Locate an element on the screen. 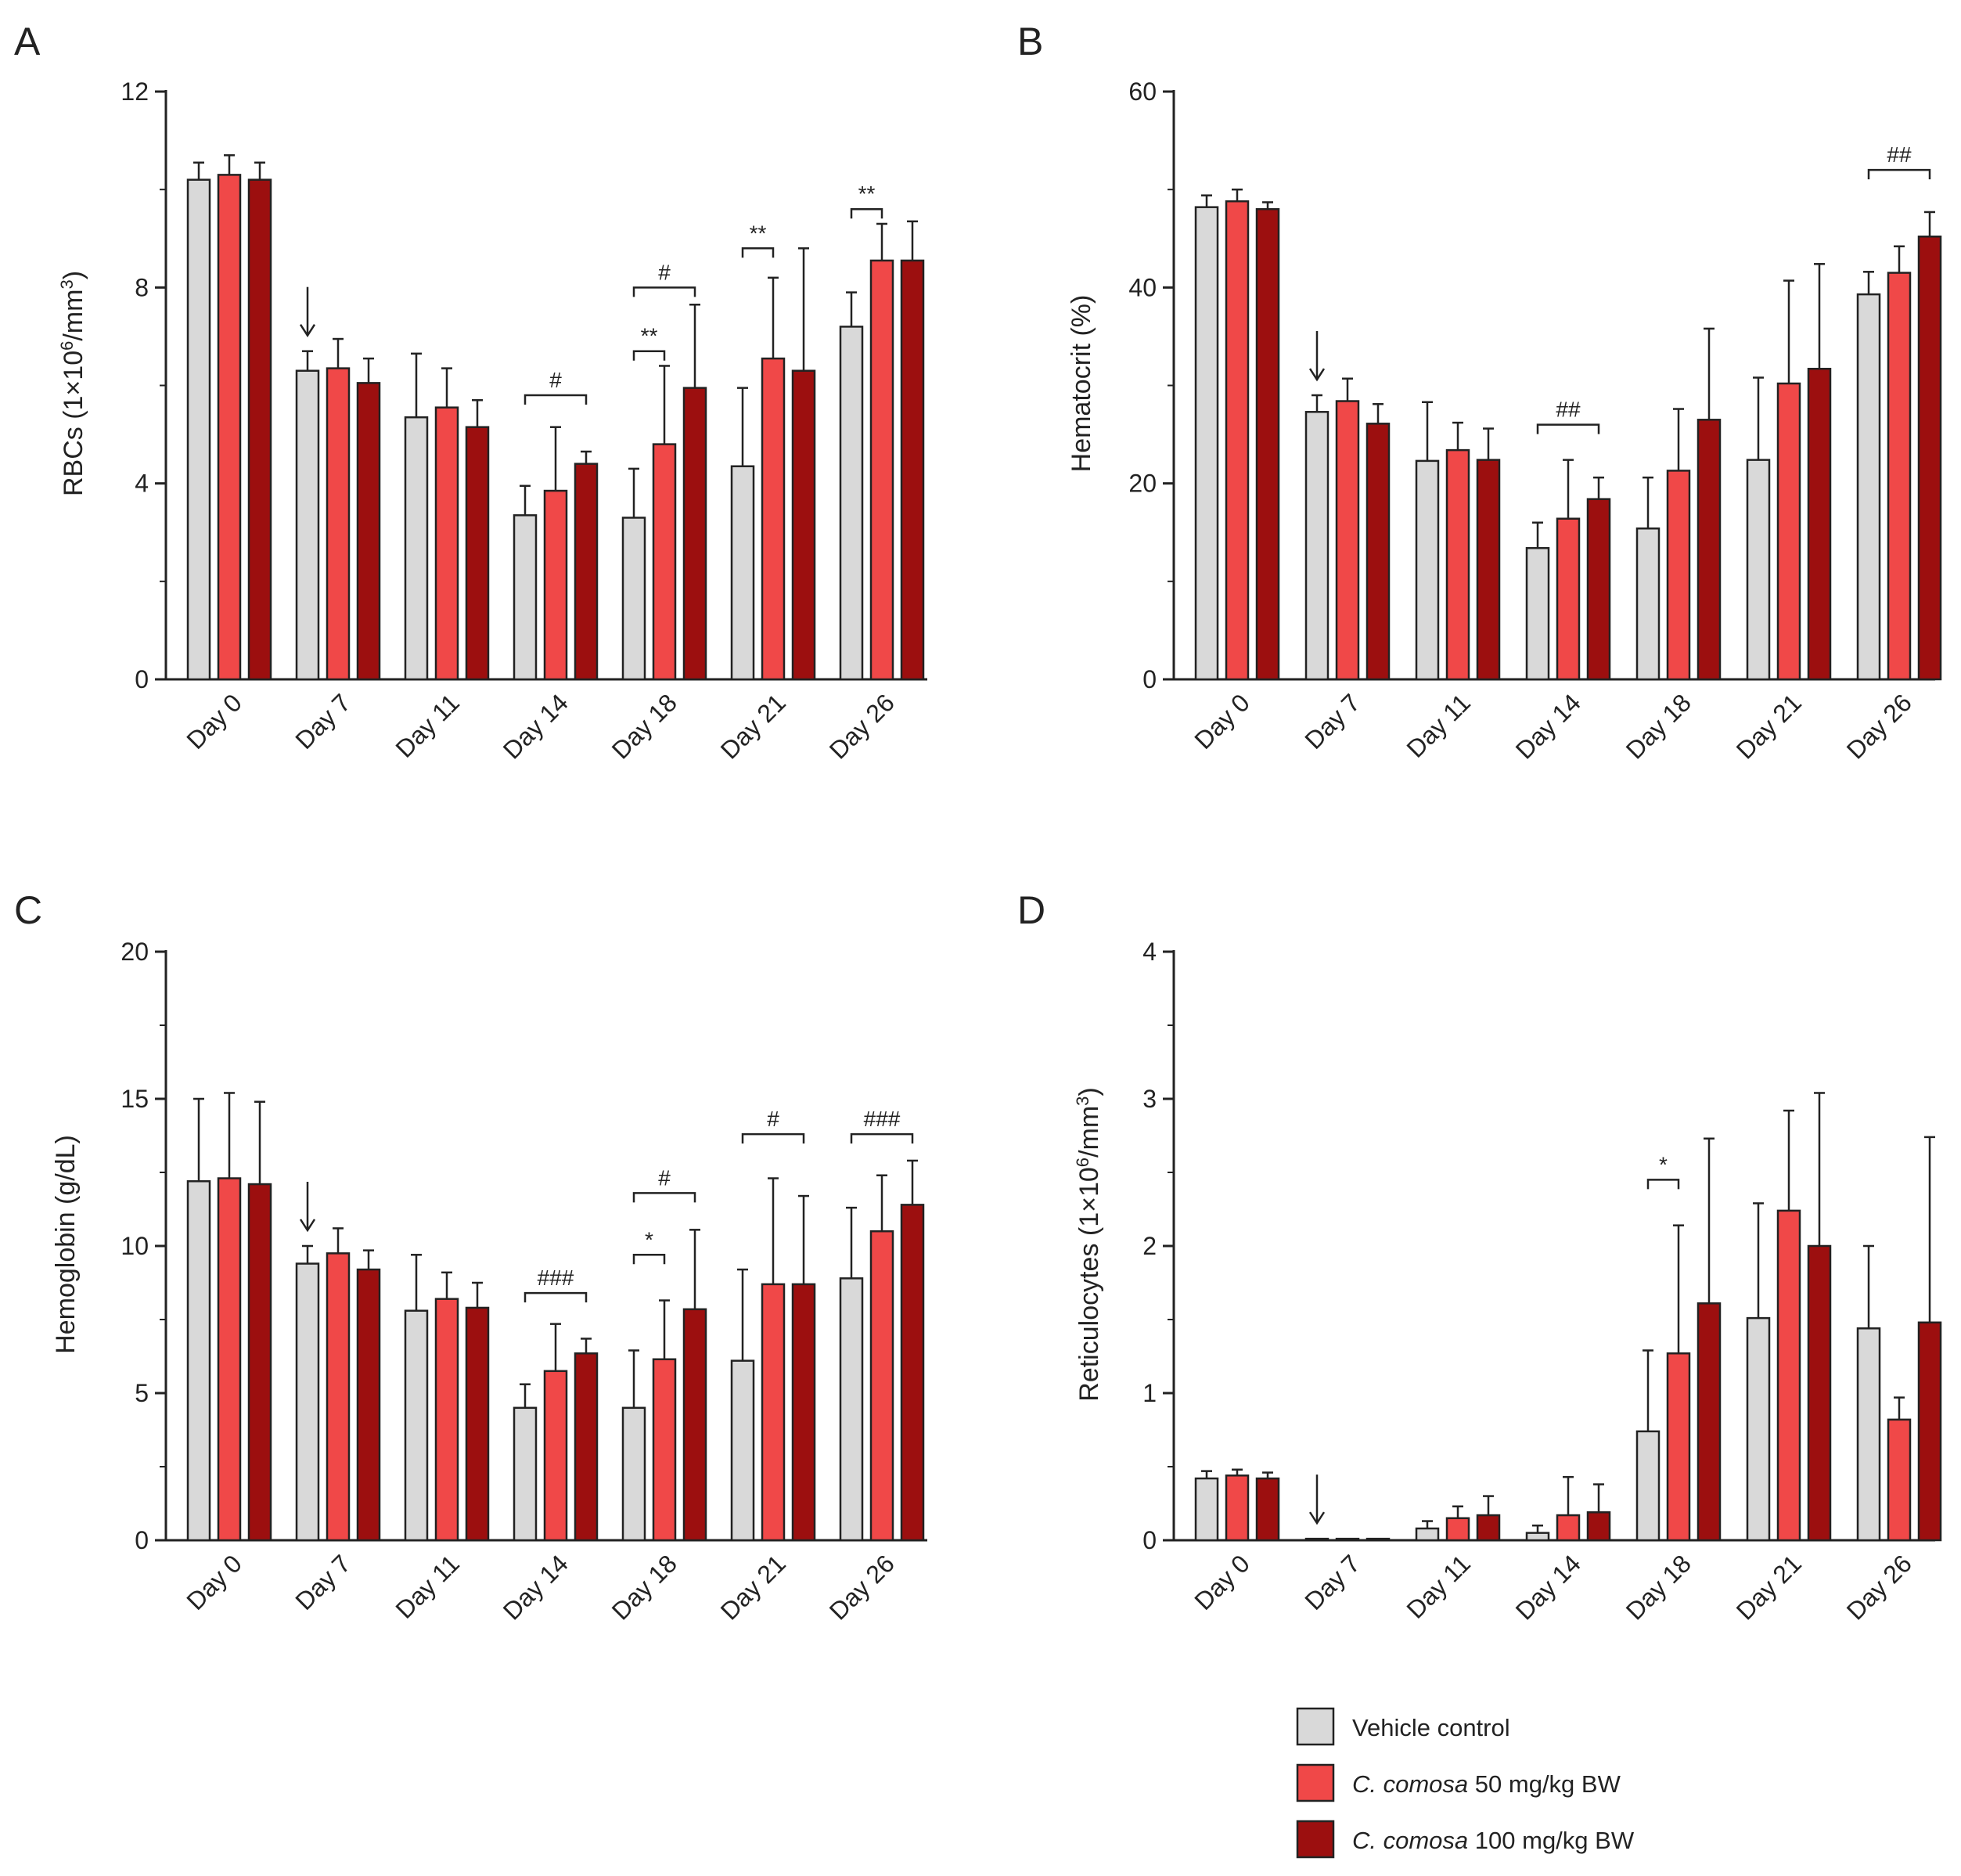 The image size is (1961, 1876). legend-label: C. comosa 100 mg/kg BW is located at coordinates (1493, 1840).